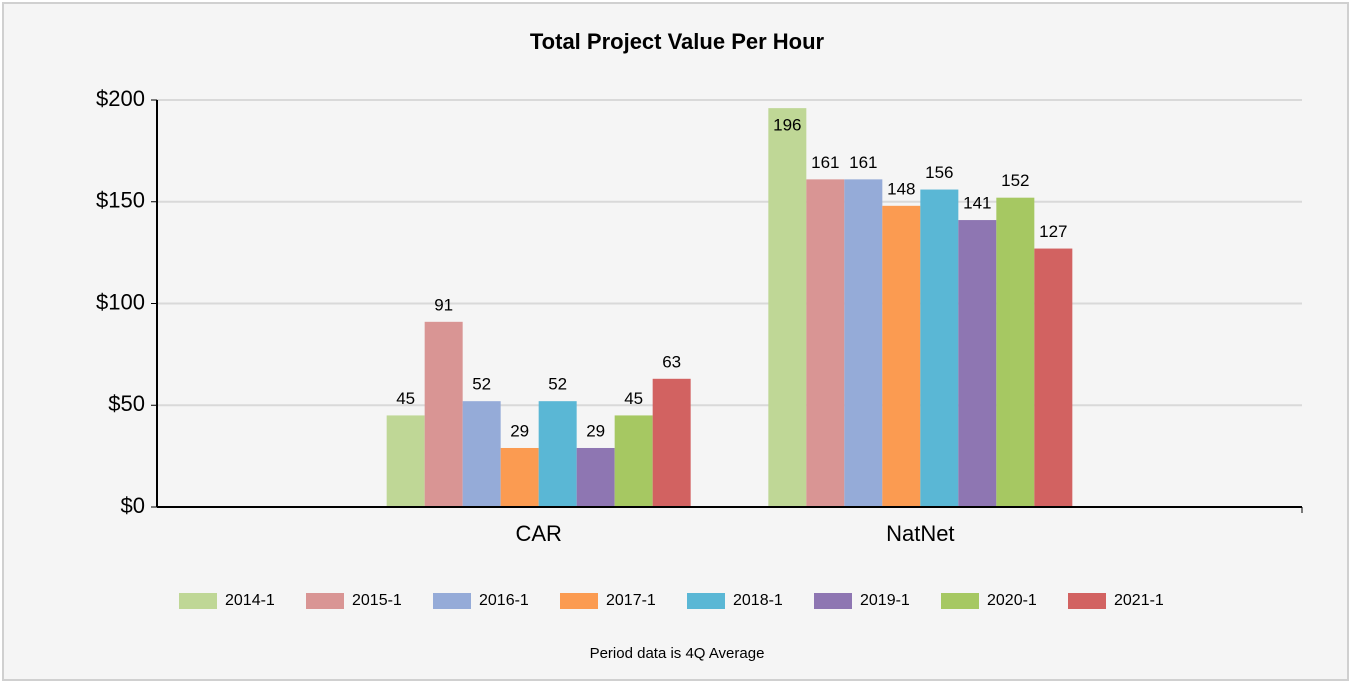 The width and height of the screenshot is (1351, 683). Describe the element at coordinates (939, 172) in the screenshot. I see `data-label: 156` at that location.